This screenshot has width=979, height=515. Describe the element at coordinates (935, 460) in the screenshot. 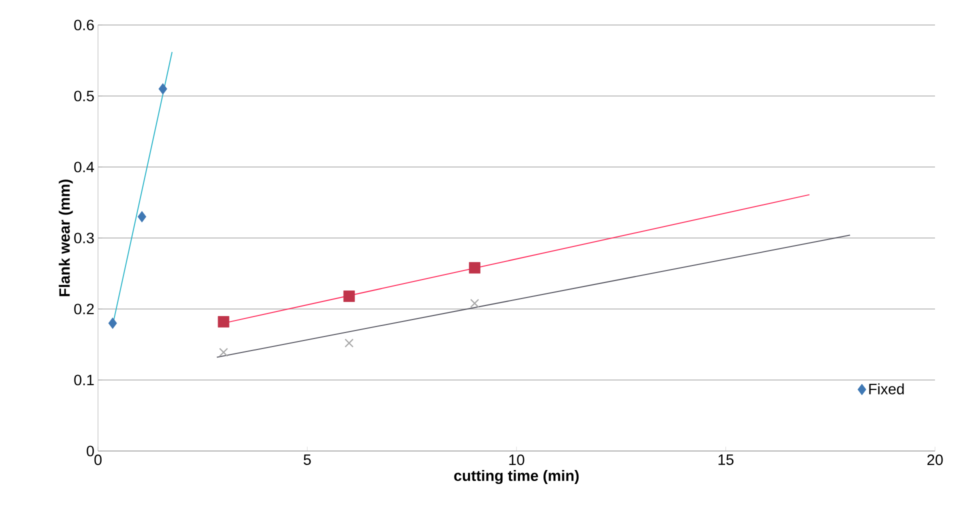

I see `x-tick-label: 20` at that location.